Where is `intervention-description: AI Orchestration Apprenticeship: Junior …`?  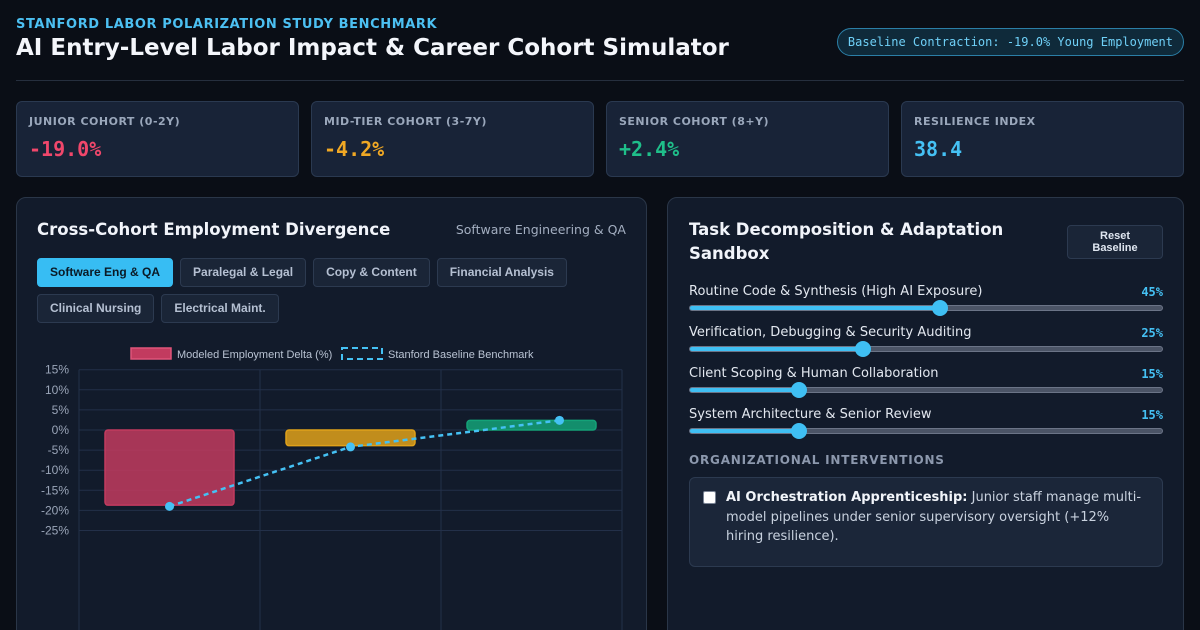
intervention-description: AI Orchestration Apprenticeship: Junior … is located at coordinates (936, 517).